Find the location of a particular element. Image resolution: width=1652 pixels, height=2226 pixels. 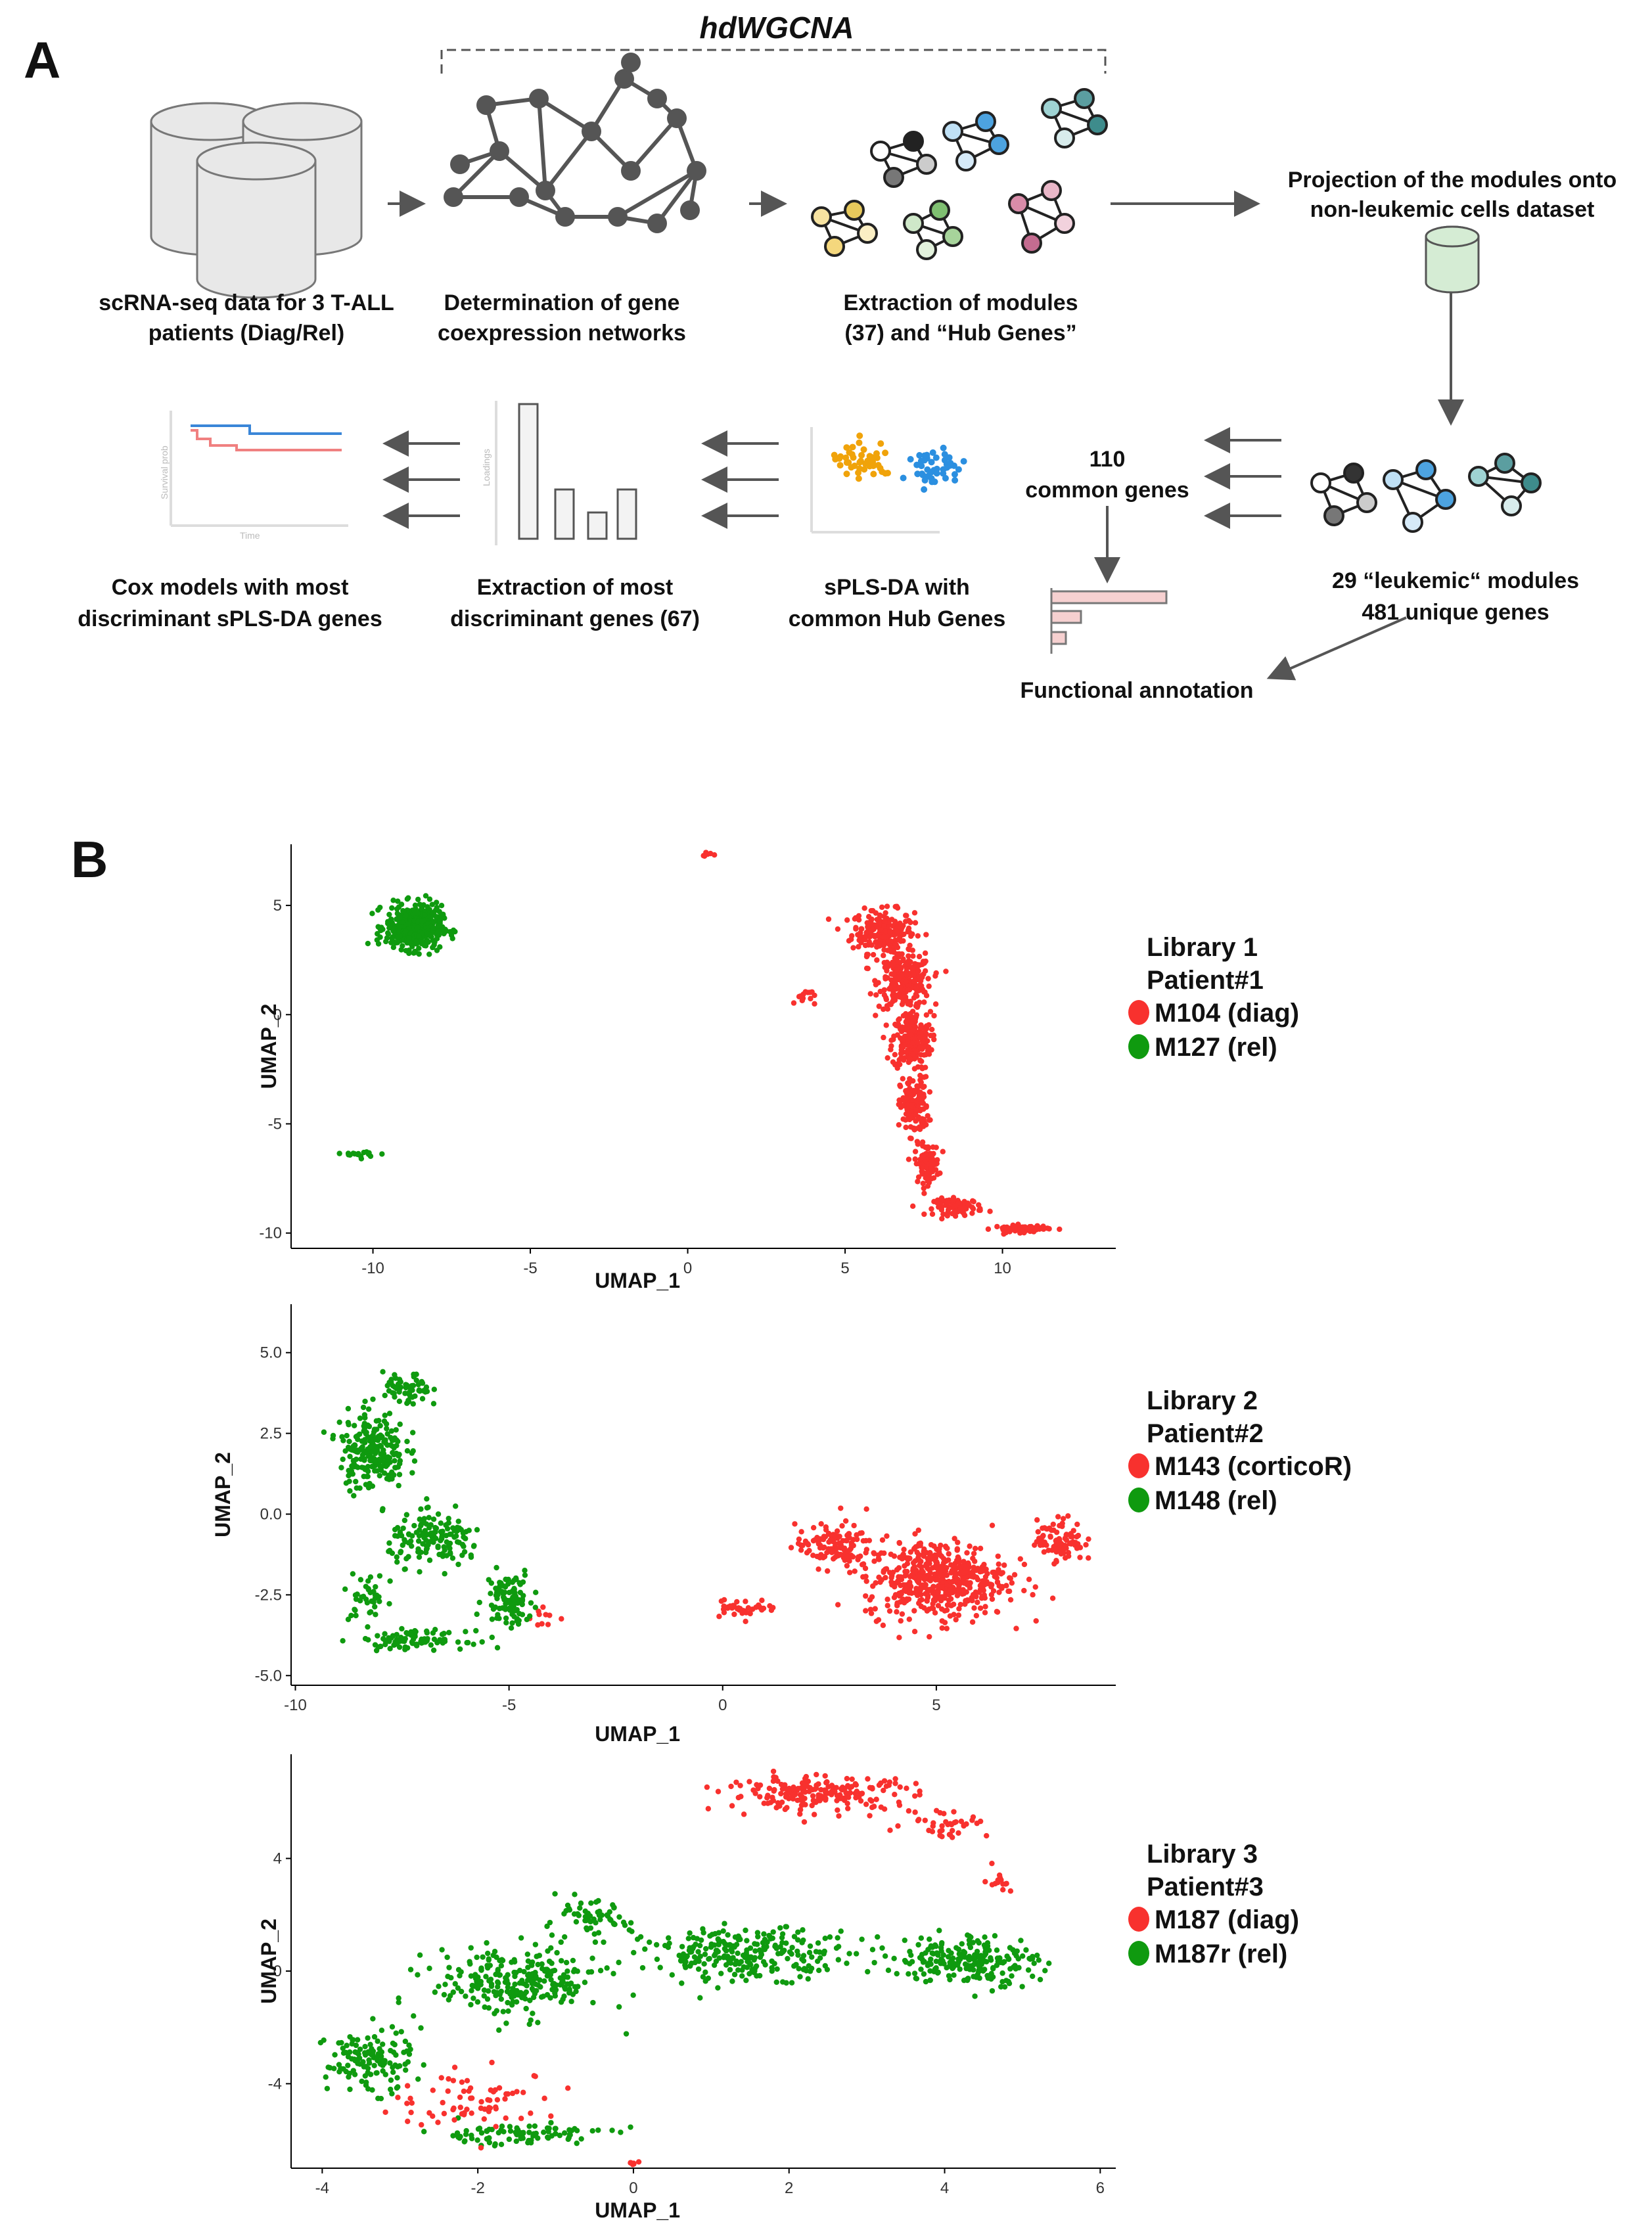

modules-label-line1: Extraction of modules is located at coordinates (960, 302).